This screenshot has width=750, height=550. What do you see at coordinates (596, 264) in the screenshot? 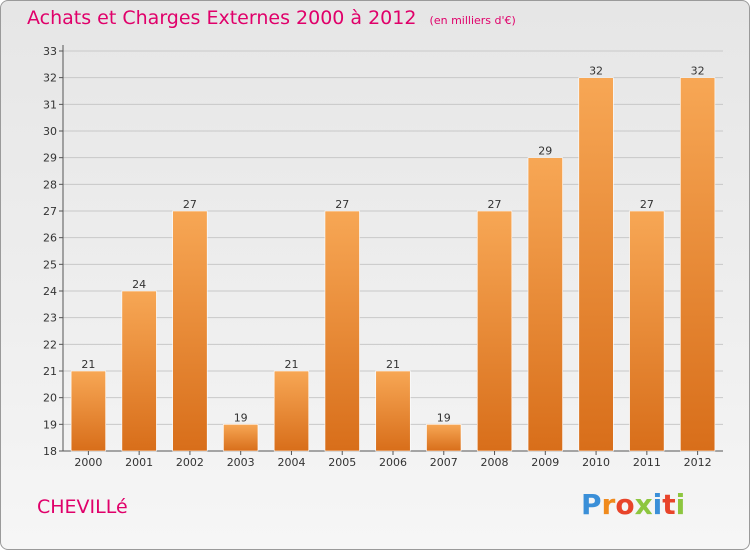
I see `bar-2010` at bounding box center [596, 264].